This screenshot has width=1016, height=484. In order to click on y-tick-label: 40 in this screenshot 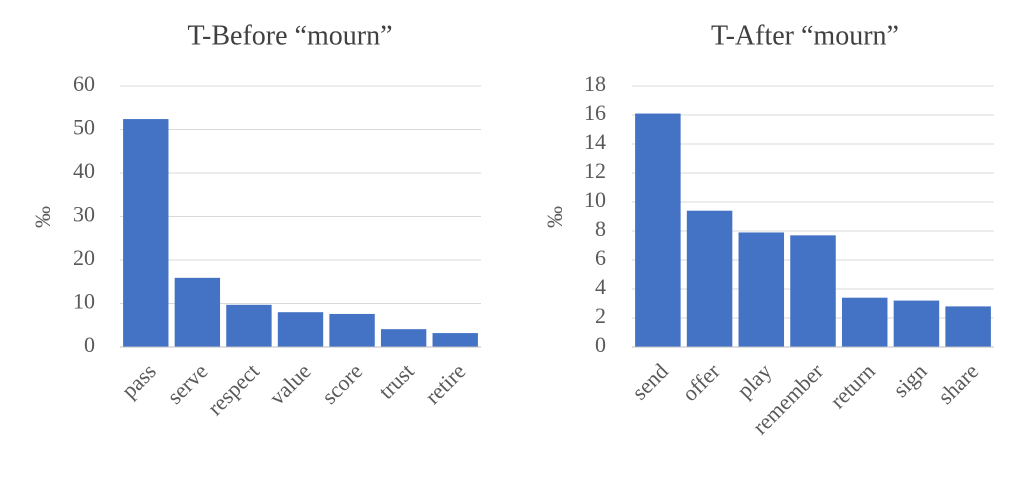, I will do `click(84, 170)`.